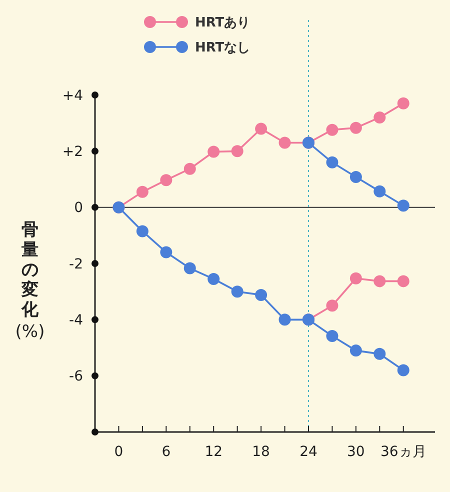 The width and height of the screenshot is (450, 492). What do you see at coordinates (30, 281) in the screenshot?
I see `y-axis-title: 骨量の変化(%)` at bounding box center [30, 281].